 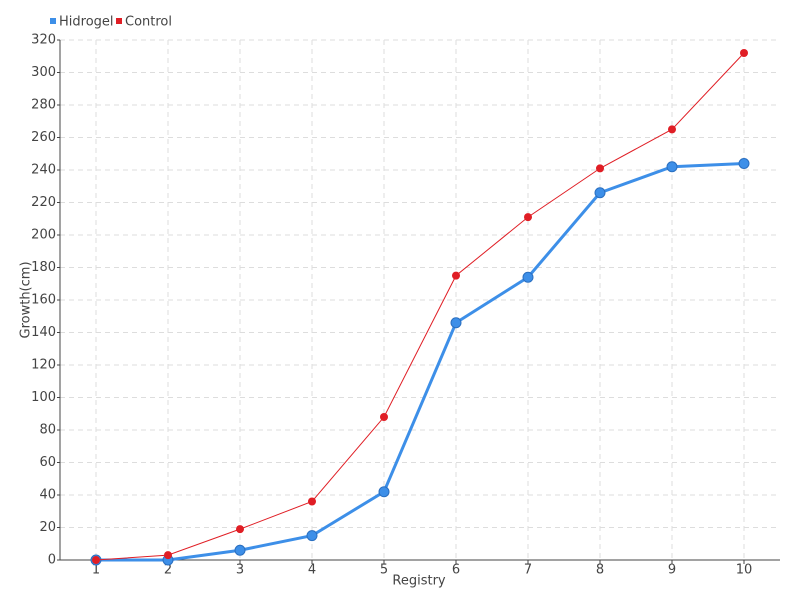 What do you see at coordinates (456, 570) in the screenshot?
I see `x-tick-label: 6` at bounding box center [456, 570].